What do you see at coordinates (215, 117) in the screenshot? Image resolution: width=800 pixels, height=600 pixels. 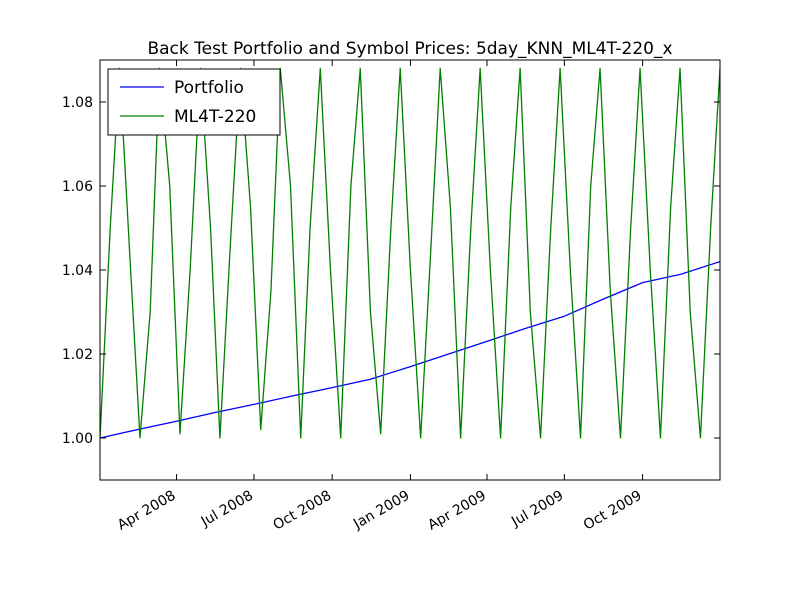 I see `legend-label-ml4t-220: ML4T-220` at bounding box center [215, 117].